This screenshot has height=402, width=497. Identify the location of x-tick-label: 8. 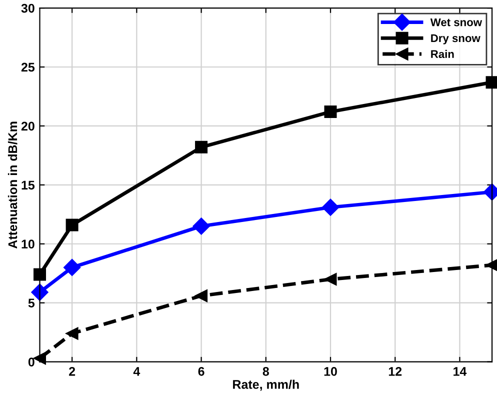
(265, 371).